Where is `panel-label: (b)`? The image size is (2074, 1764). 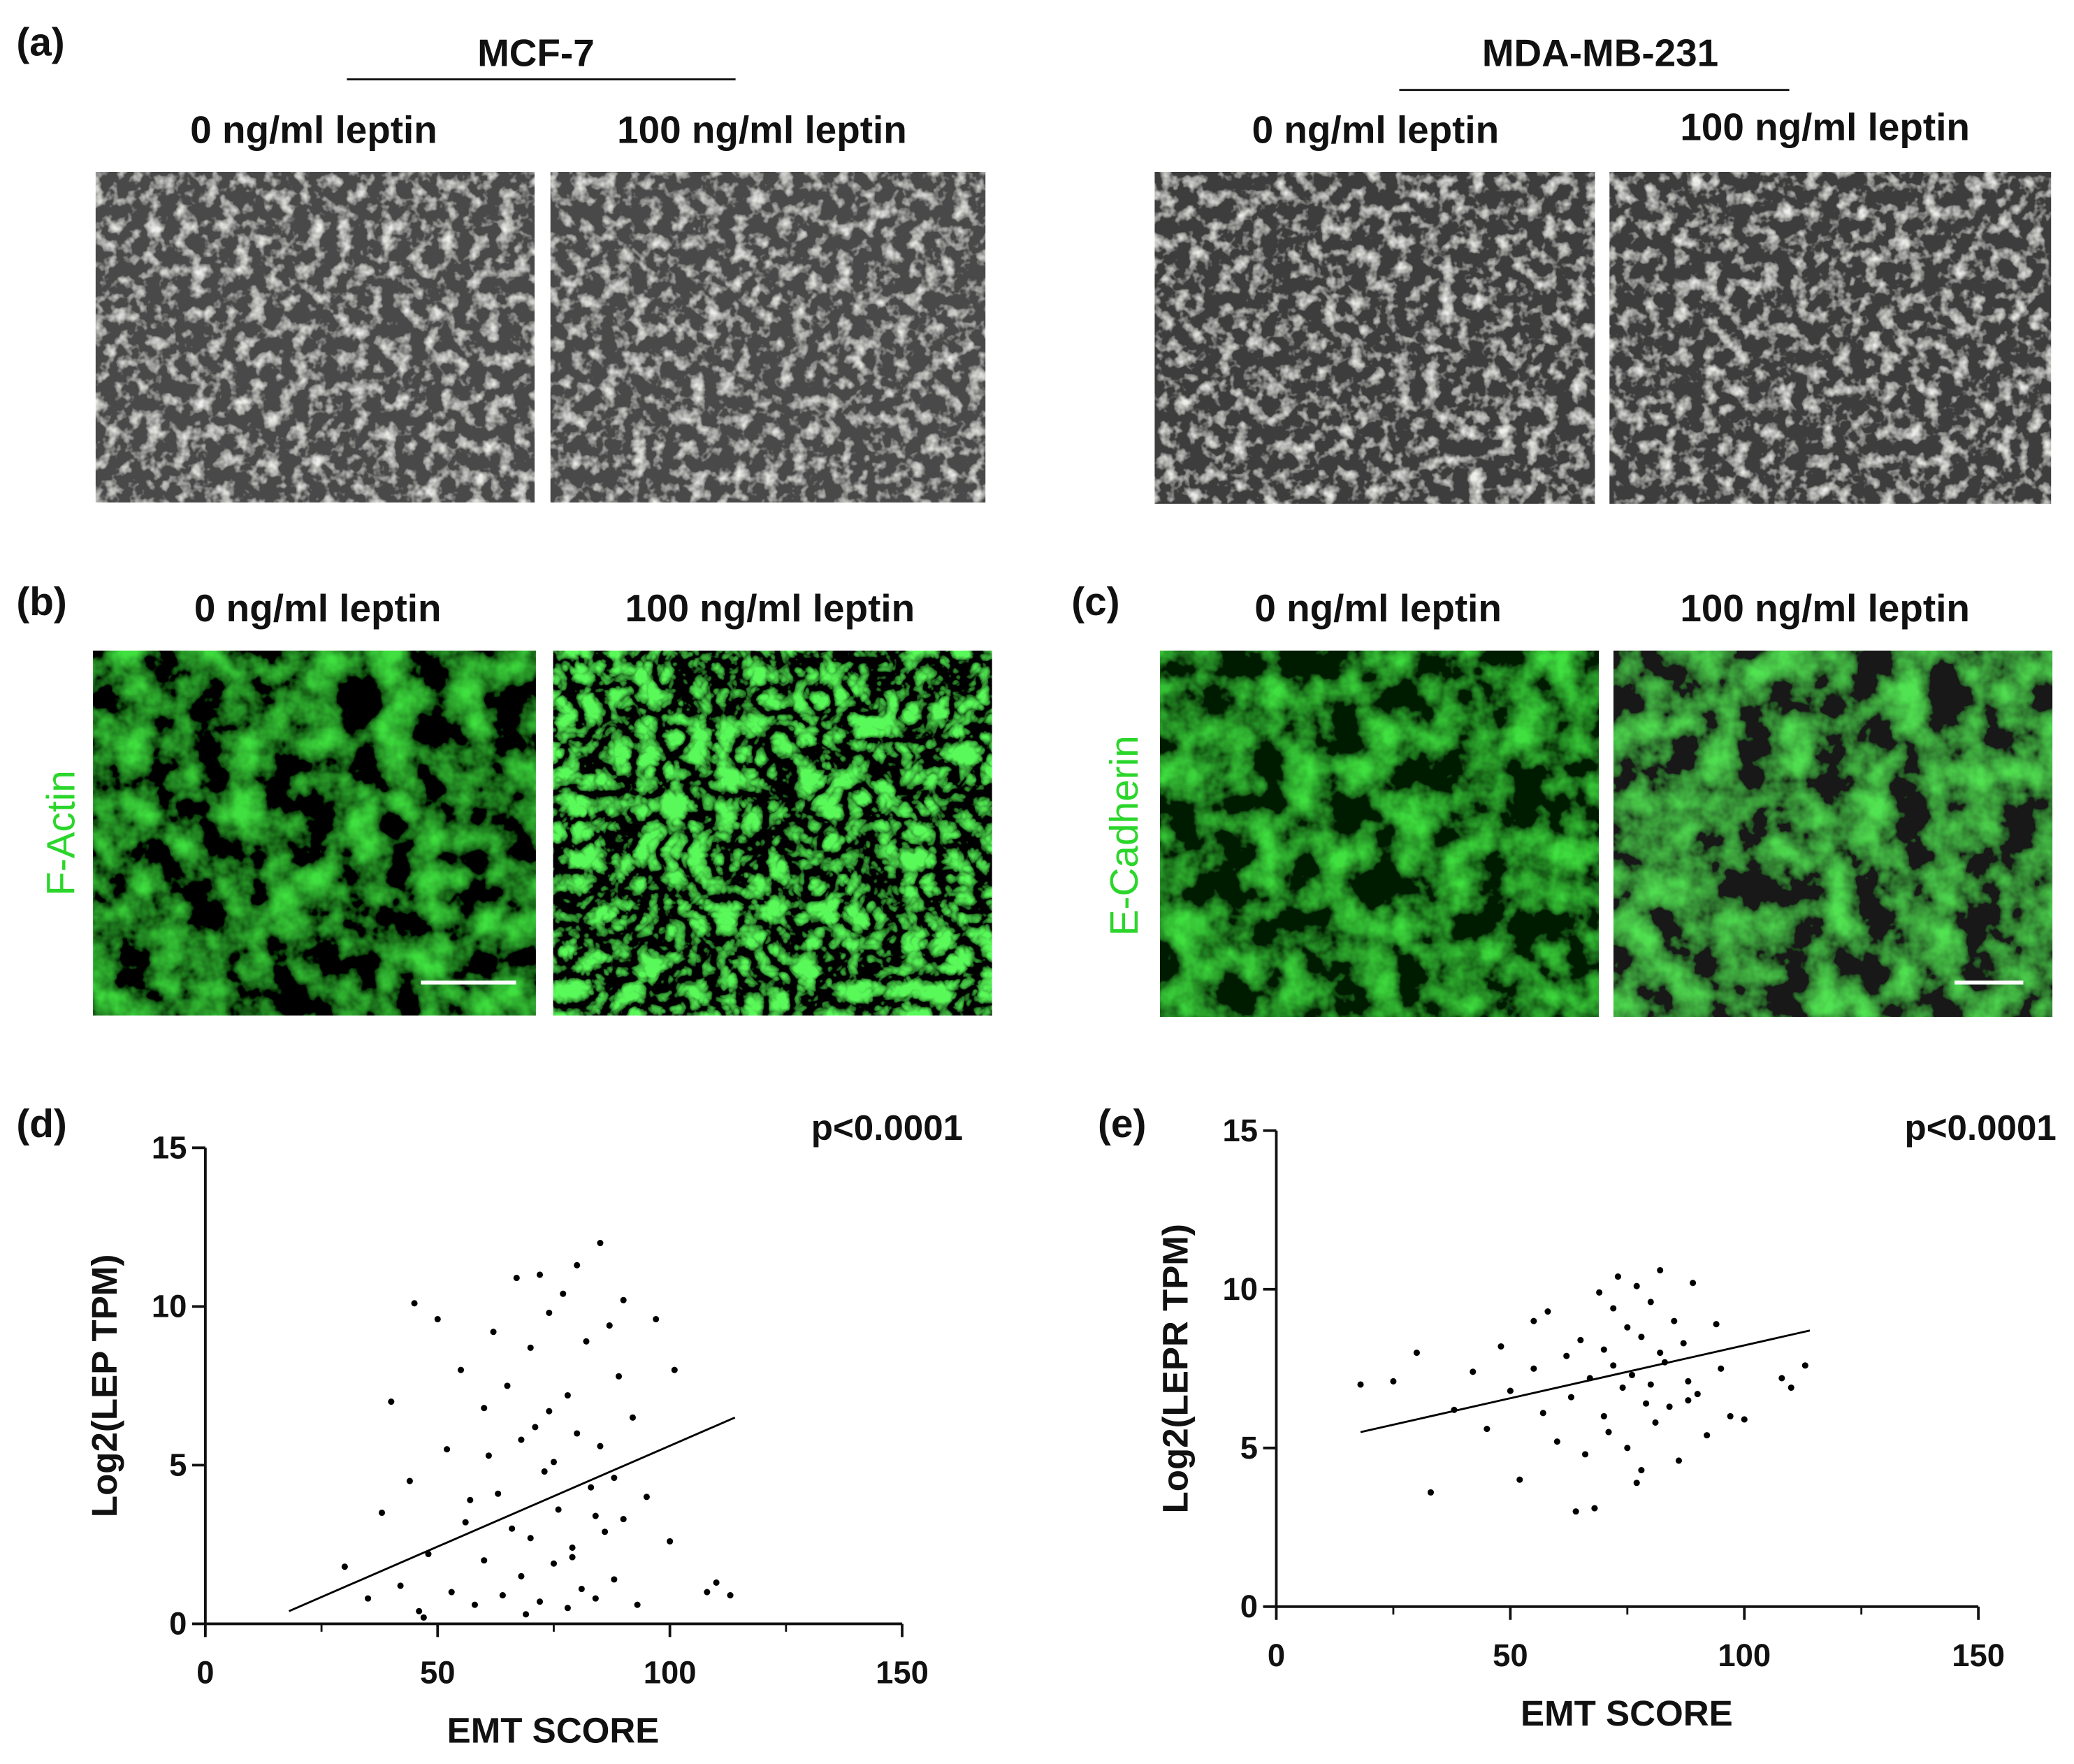 panel-label: (b) is located at coordinates (41, 602).